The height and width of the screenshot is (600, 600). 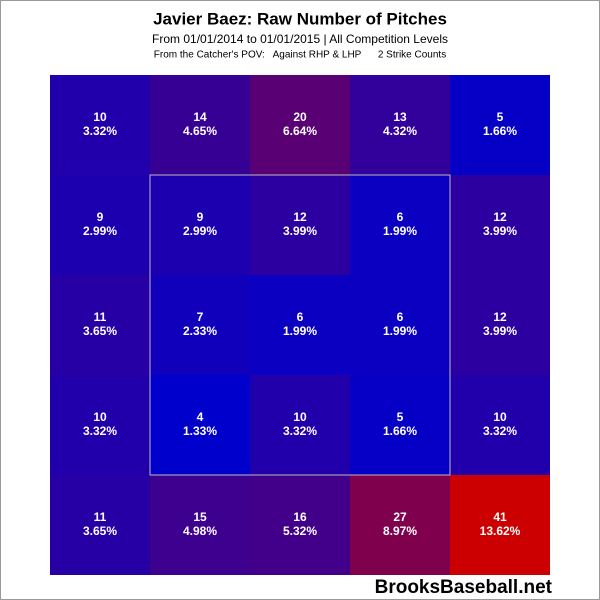 What do you see at coordinates (464, 587) in the screenshot?
I see `watermark: BrooksBaseball.net` at bounding box center [464, 587].